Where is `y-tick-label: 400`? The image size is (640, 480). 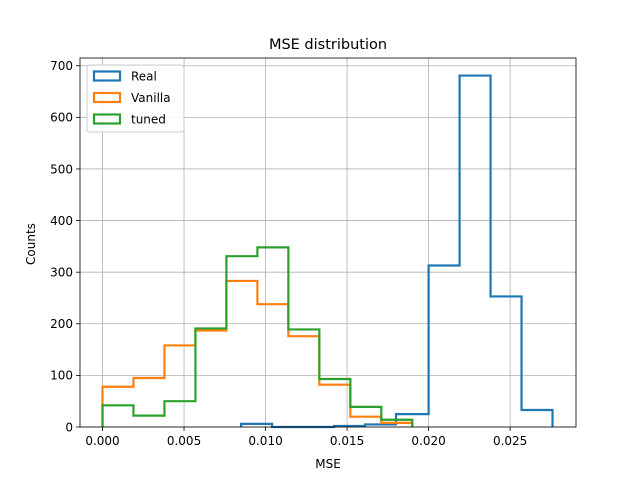
y-tick-label: 400 is located at coordinates (61, 221).